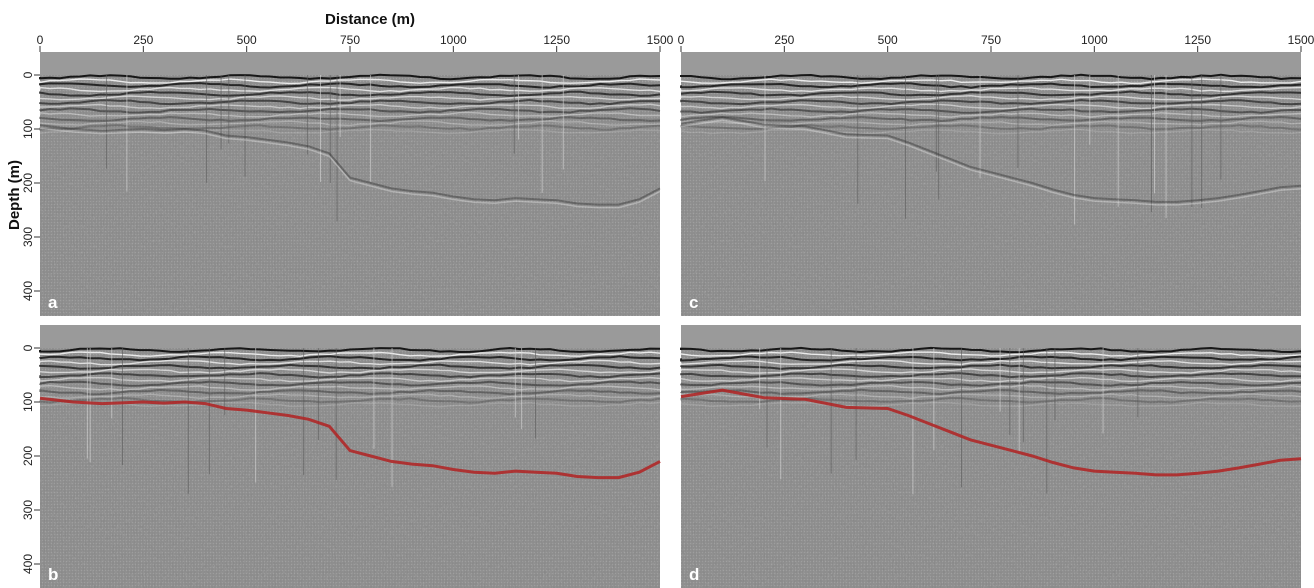 The width and height of the screenshot is (1314, 588). Describe the element at coordinates (991, 420) in the screenshot. I see `panel-d-reflectors` at that location.